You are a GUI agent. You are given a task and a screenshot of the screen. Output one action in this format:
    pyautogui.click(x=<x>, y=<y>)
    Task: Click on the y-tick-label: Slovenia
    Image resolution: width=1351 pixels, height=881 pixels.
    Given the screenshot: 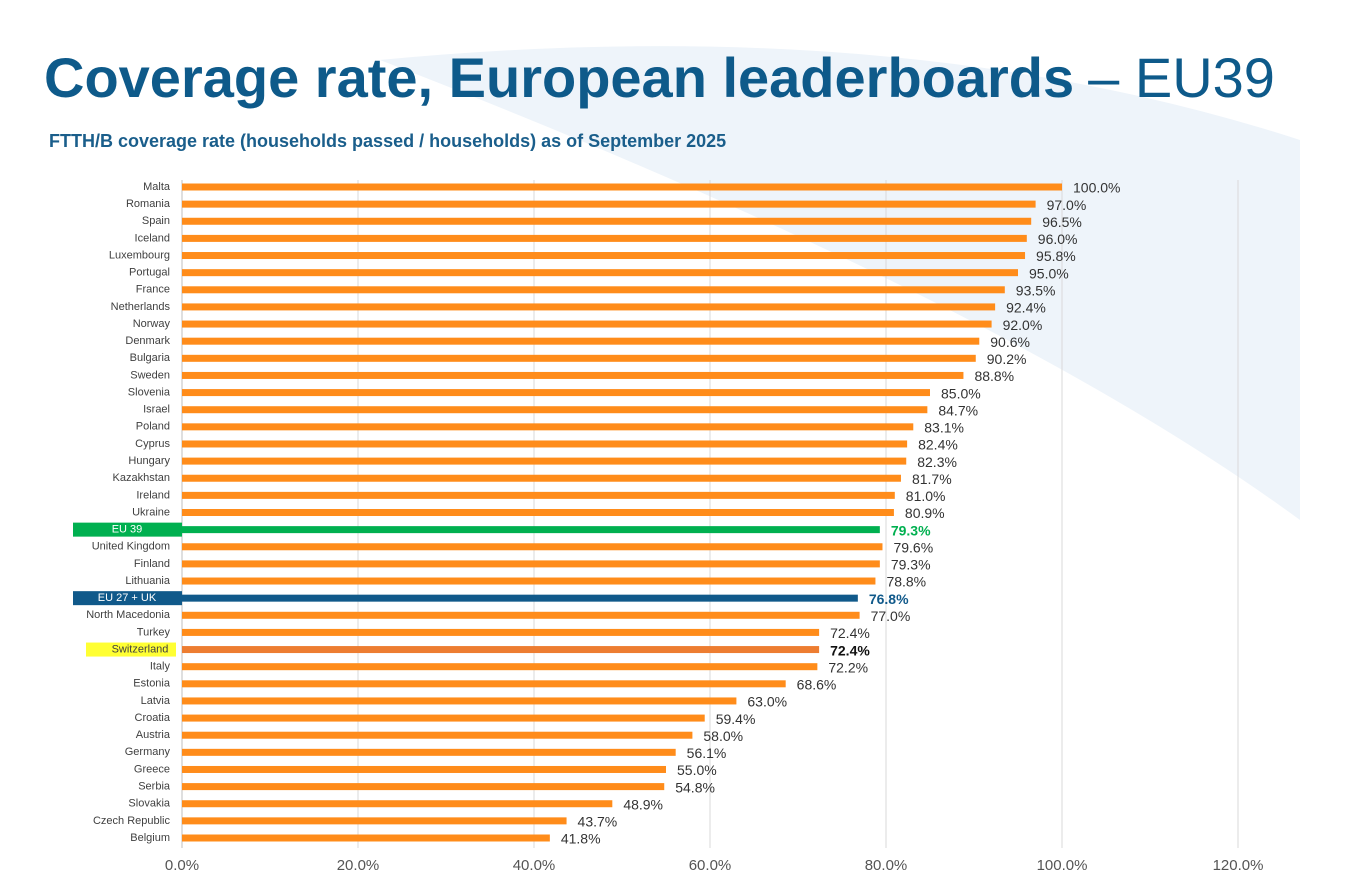 What is the action you would take?
    pyautogui.click(x=149, y=392)
    